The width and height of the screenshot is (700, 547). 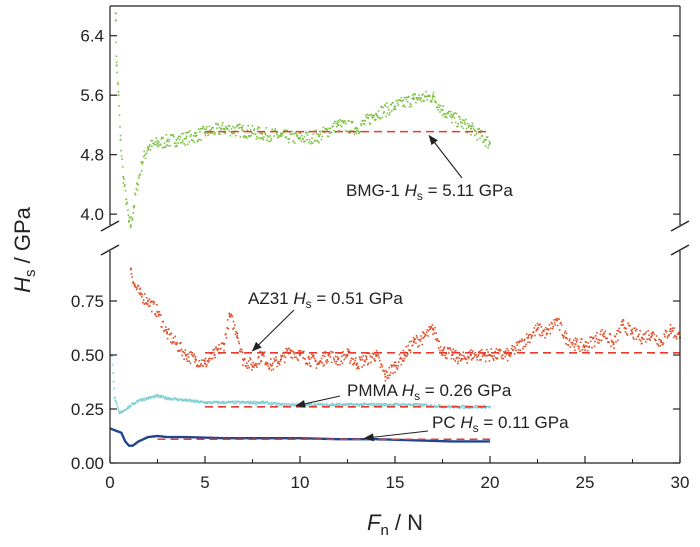 What do you see at coordinates (500, 424) in the screenshot?
I see `label-pc: PC Hs = 0.11 GPa` at bounding box center [500, 424].